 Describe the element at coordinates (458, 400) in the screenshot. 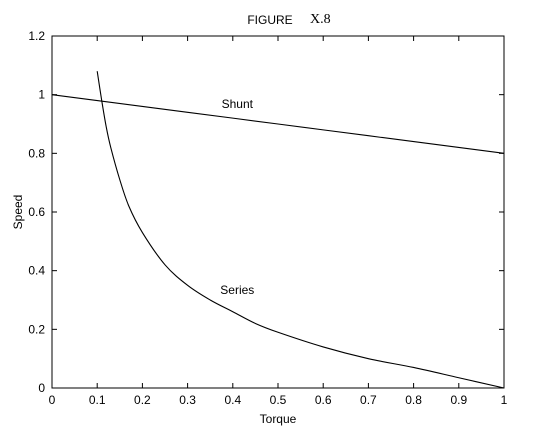

I see `x-tick-label: 0.9` at that location.